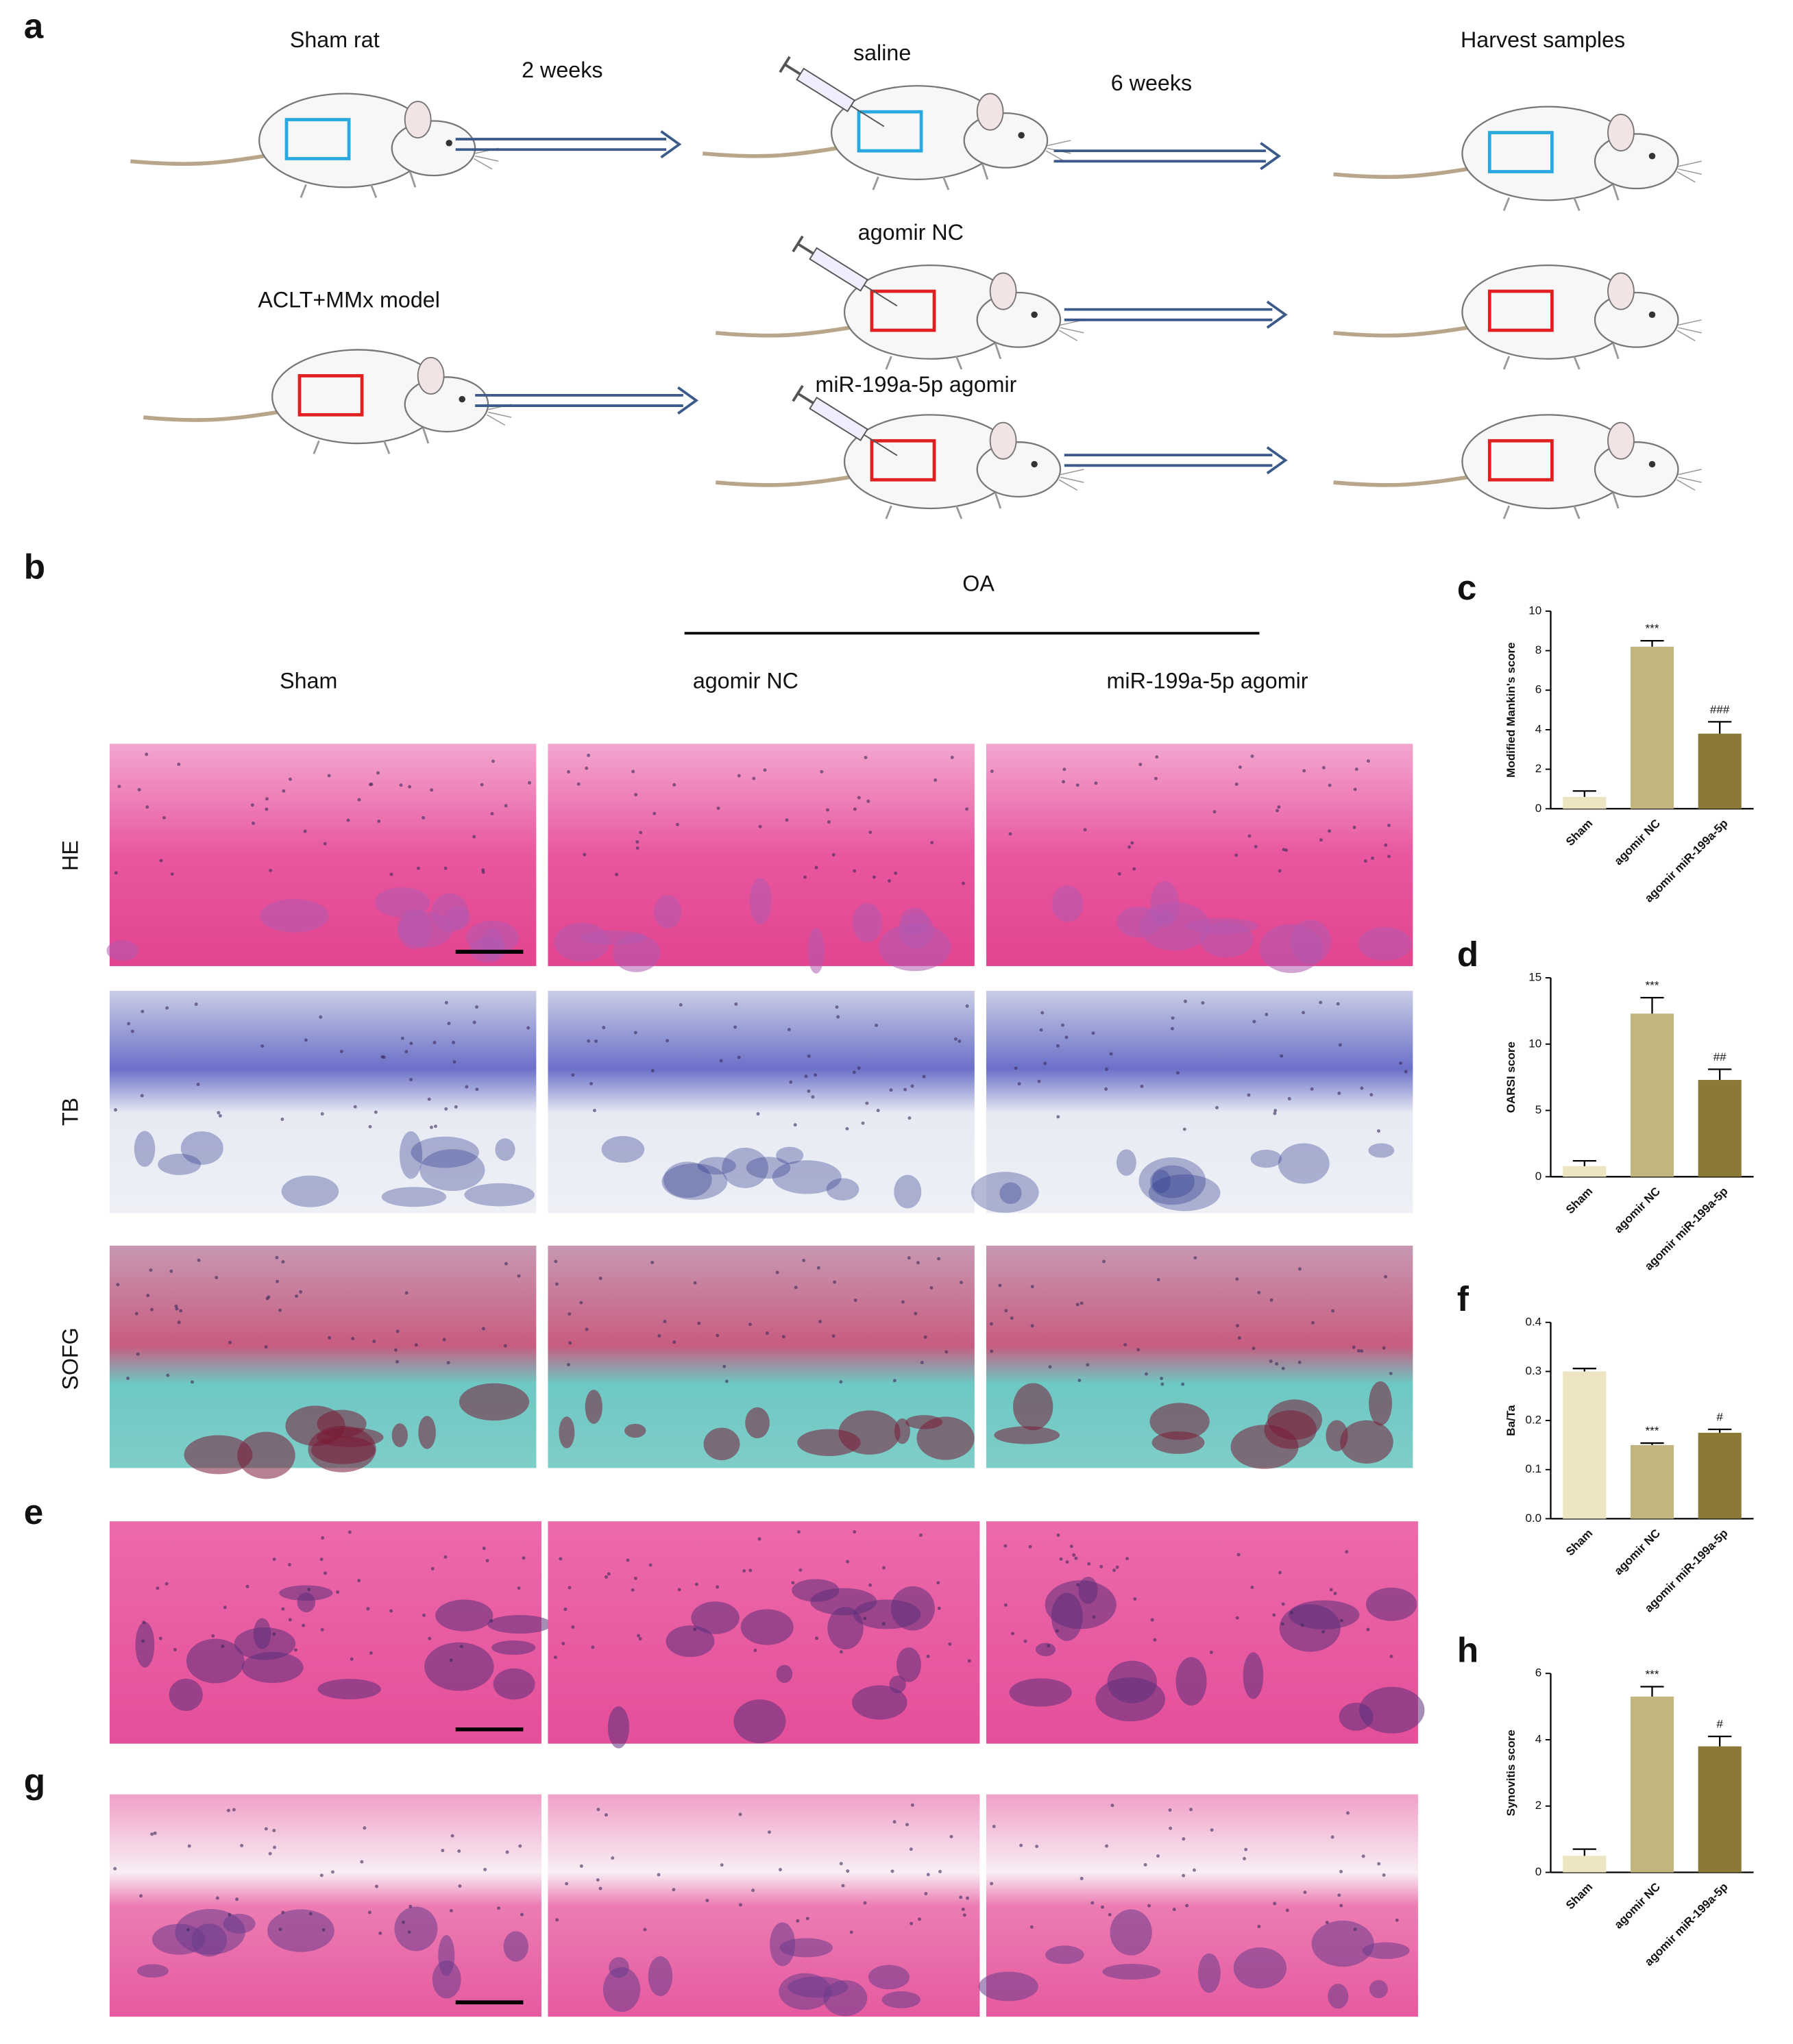  What do you see at coordinates (1538, 1805) in the screenshot?
I see `y-tick-label: 2` at bounding box center [1538, 1805].